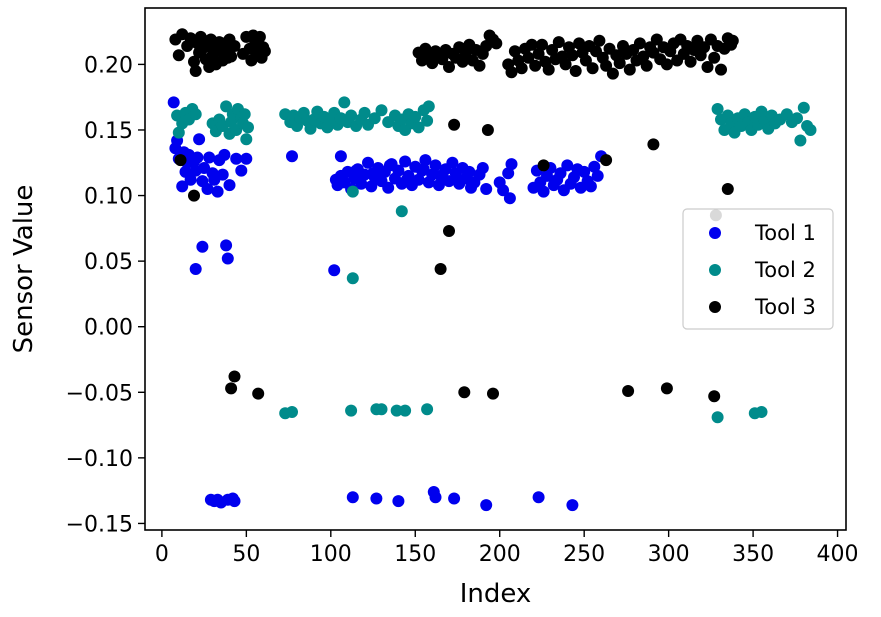 The height and width of the screenshot is (617, 881). I want to click on x-tick-label: 50, so click(246, 554).